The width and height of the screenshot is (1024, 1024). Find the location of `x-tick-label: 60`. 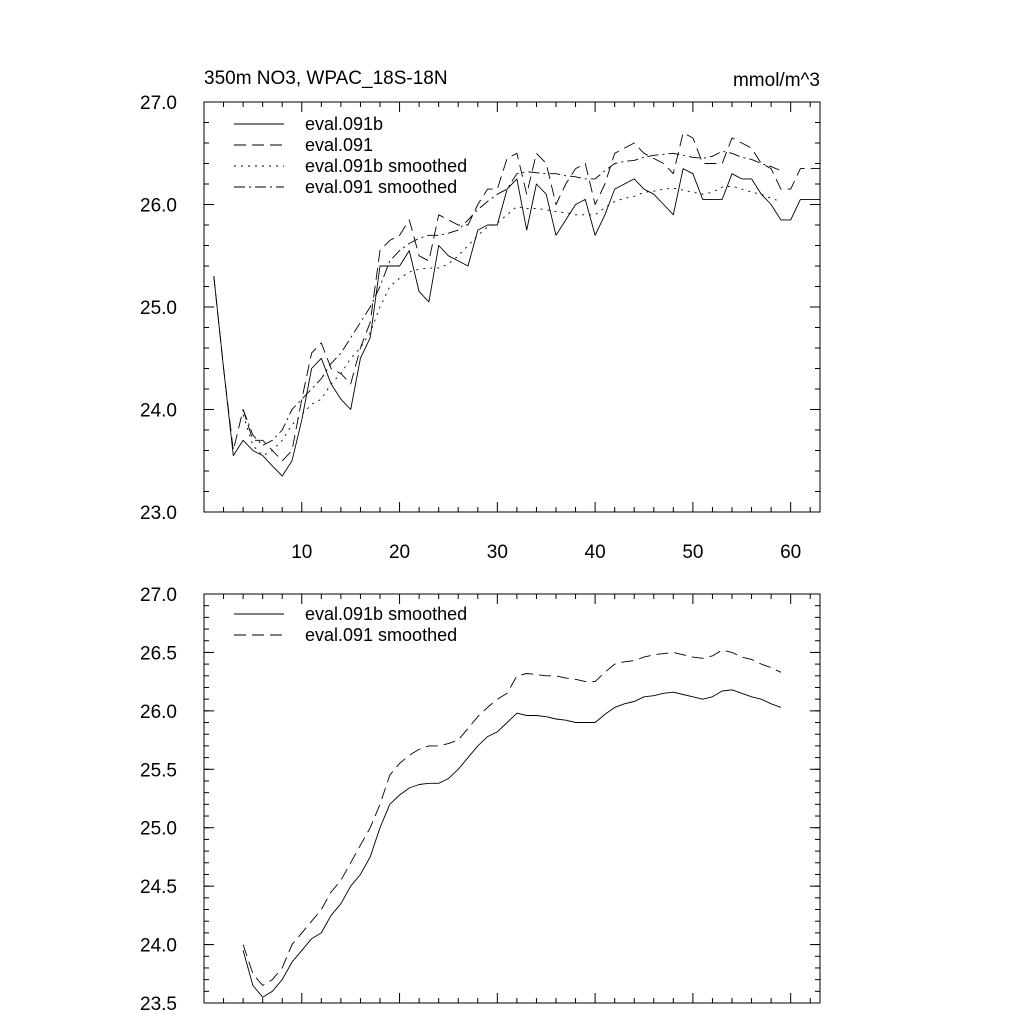

x-tick-label: 60 is located at coordinates (790, 552).